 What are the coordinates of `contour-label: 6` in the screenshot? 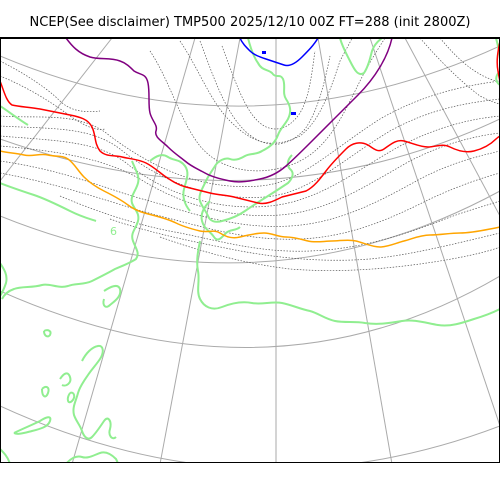 It's located at (113, 231).